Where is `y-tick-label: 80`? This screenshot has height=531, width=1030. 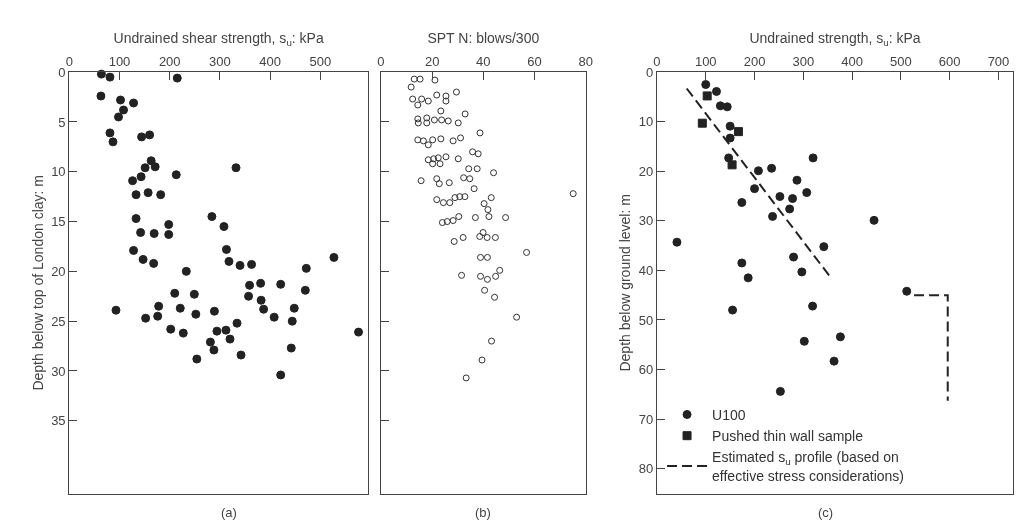 y-tick-label: 80 is located at coordinates (646, 469).